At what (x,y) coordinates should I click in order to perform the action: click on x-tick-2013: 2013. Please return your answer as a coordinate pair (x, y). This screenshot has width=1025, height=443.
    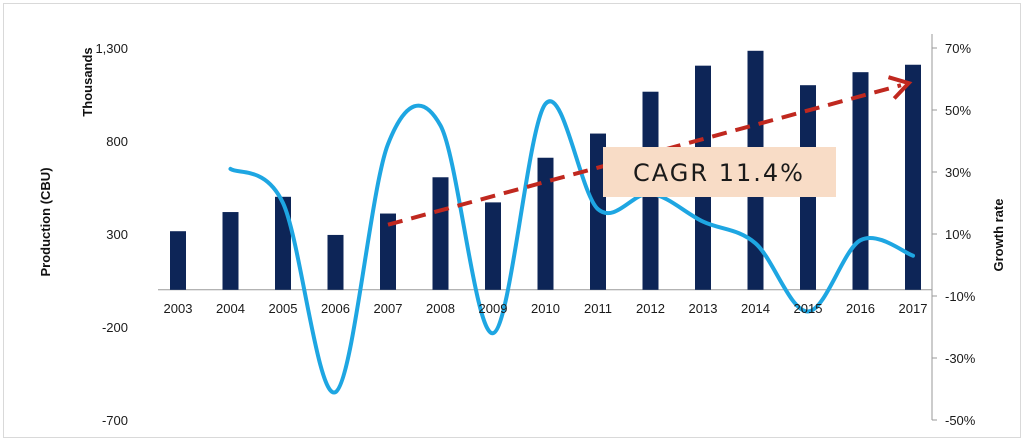
    Looking at the image, I should click on (703, 308).